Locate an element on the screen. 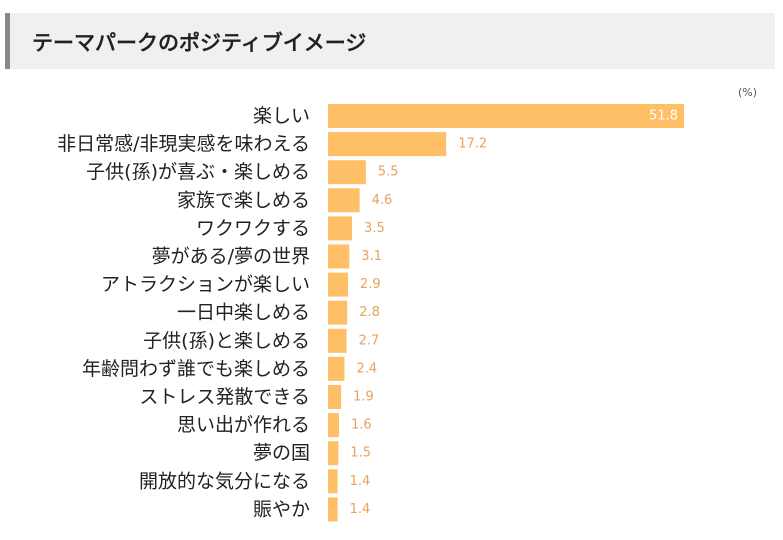 Image resolution: width=783 pixels, height=540 pixels. category-label: 子供(孫)が喜ぶ・楽しめる is located at coordinates (198, 172).